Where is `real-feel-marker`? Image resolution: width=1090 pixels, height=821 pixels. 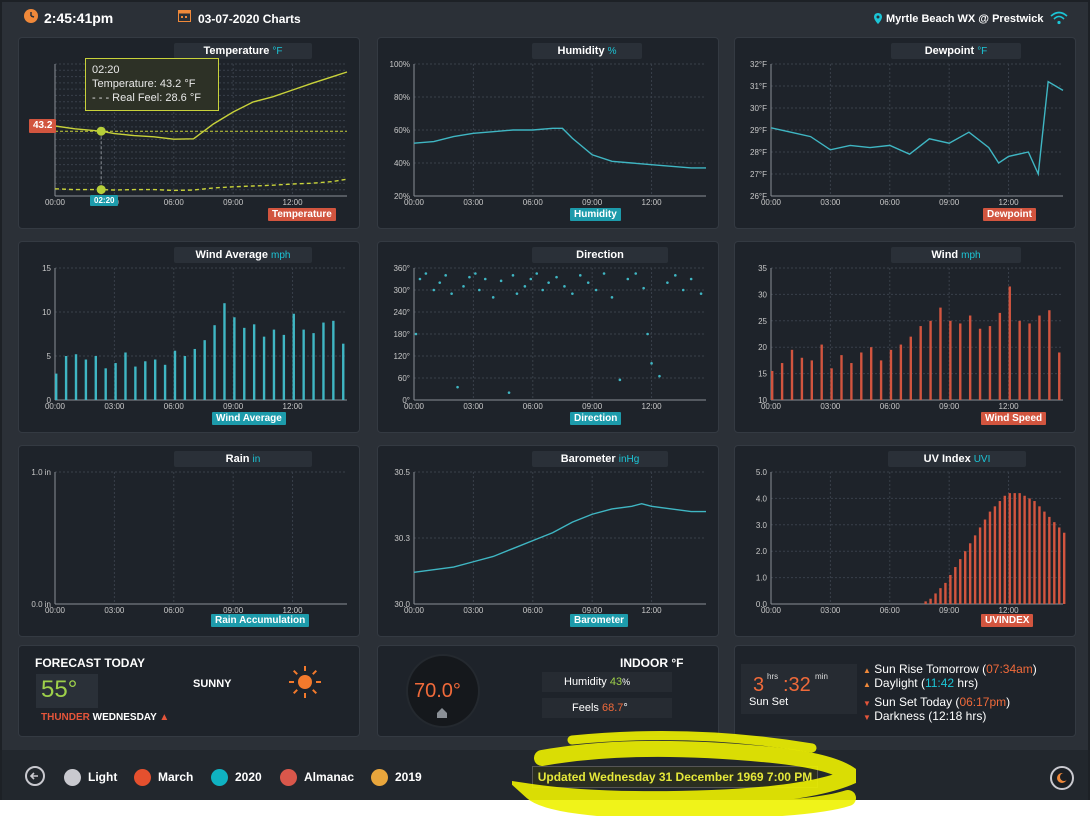
real-feel-marker is located at coordinates (101, 190).